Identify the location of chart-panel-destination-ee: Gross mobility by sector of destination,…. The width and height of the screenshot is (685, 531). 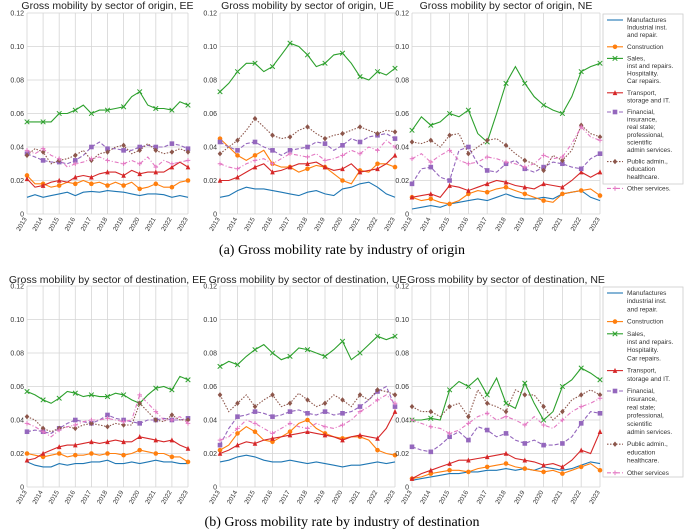
(107, 390).